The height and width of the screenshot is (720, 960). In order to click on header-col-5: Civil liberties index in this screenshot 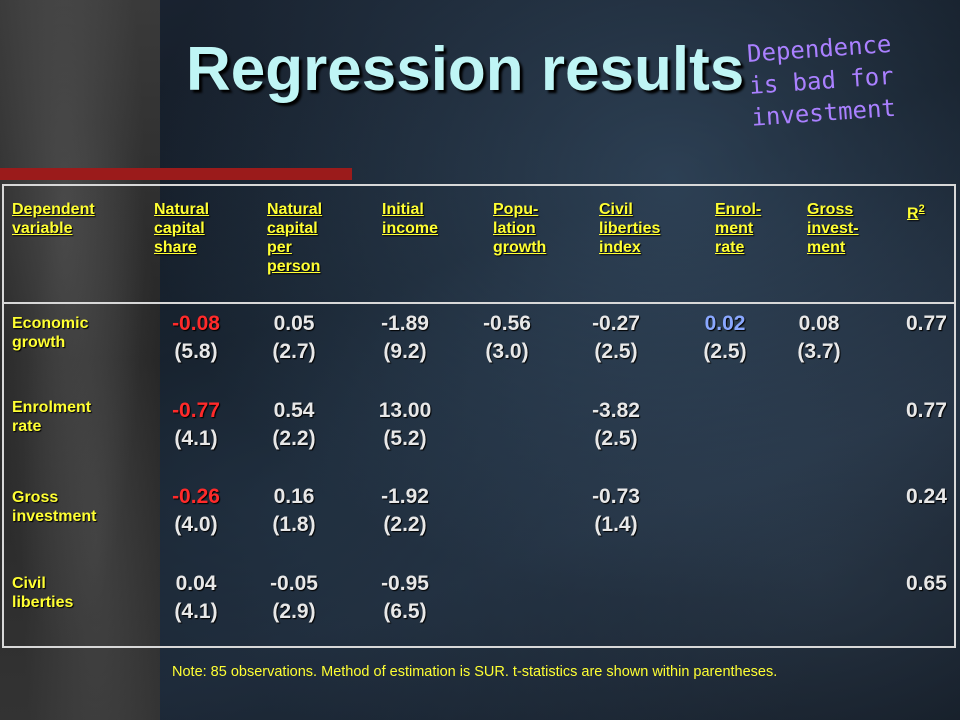, I will do `click(629, 228)`.